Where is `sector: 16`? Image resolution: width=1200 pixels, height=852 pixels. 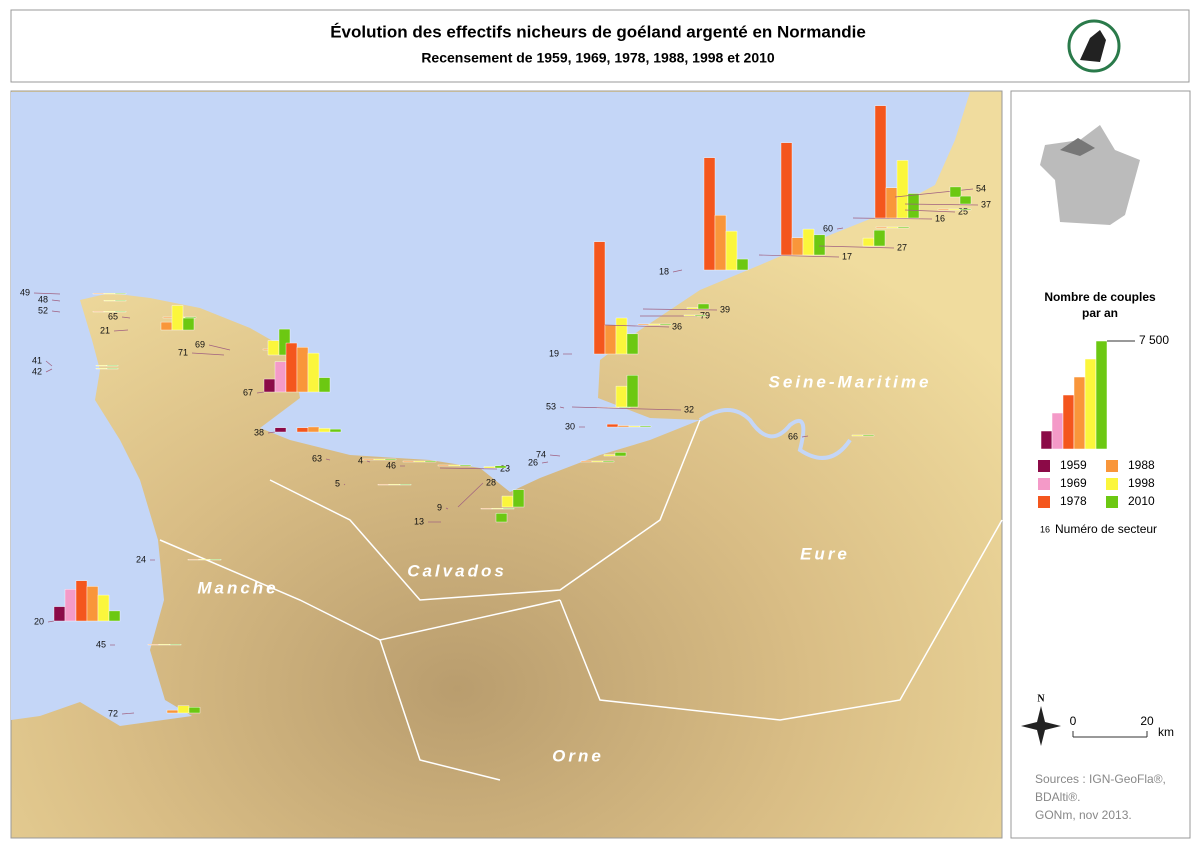 sector: 16 is located at coordinates (898, 164).